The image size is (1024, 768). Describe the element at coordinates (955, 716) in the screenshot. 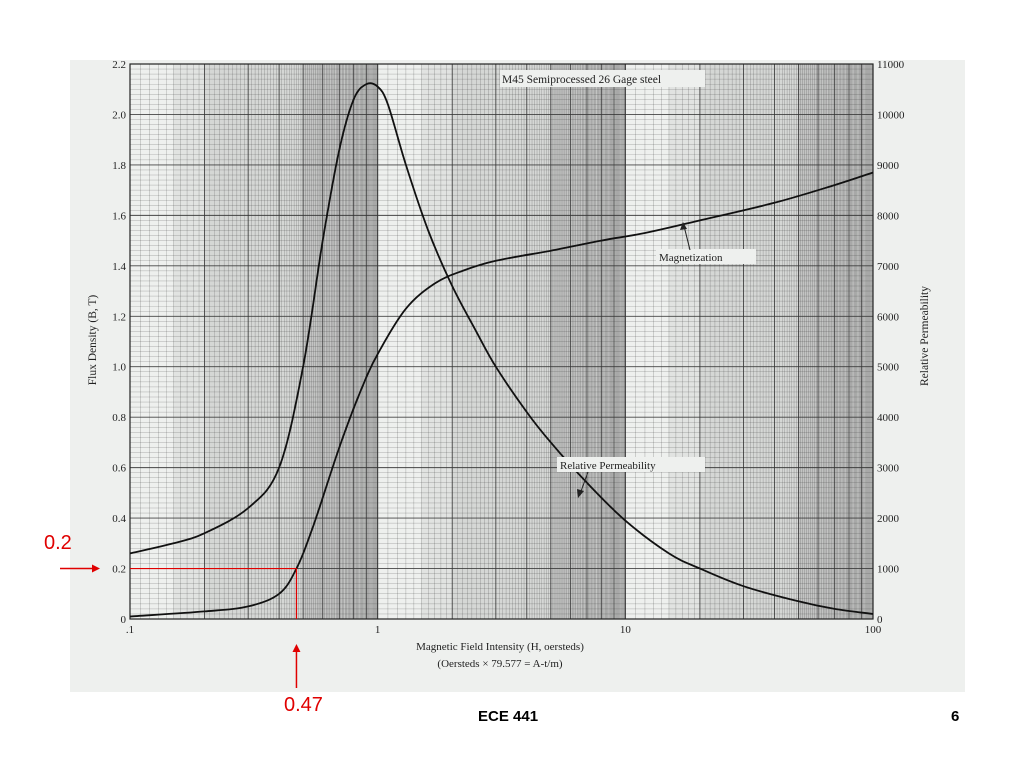

I see `slide-page-number: 6` at that location.